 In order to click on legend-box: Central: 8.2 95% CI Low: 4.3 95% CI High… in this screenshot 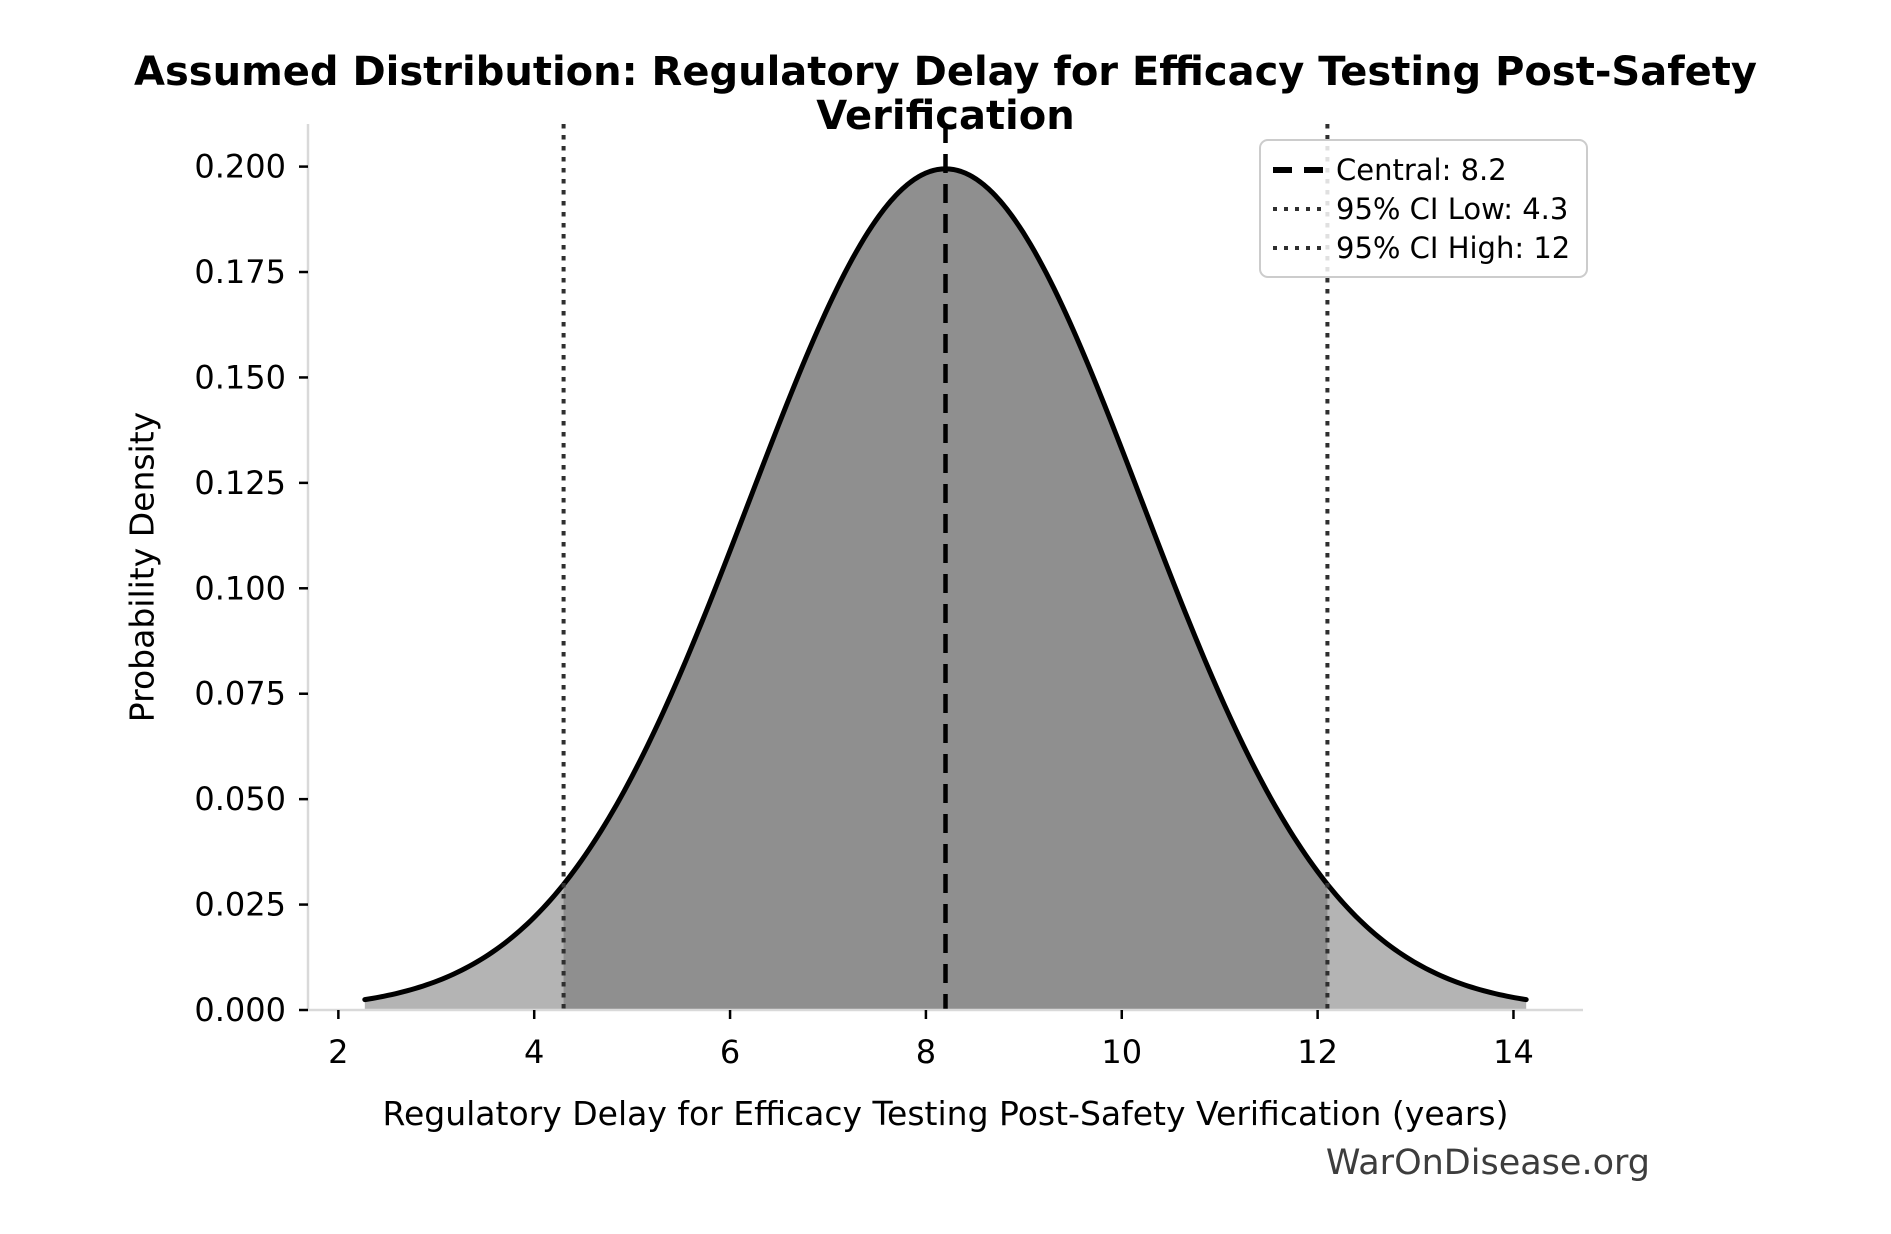, I will do `click(1424, 208)`.